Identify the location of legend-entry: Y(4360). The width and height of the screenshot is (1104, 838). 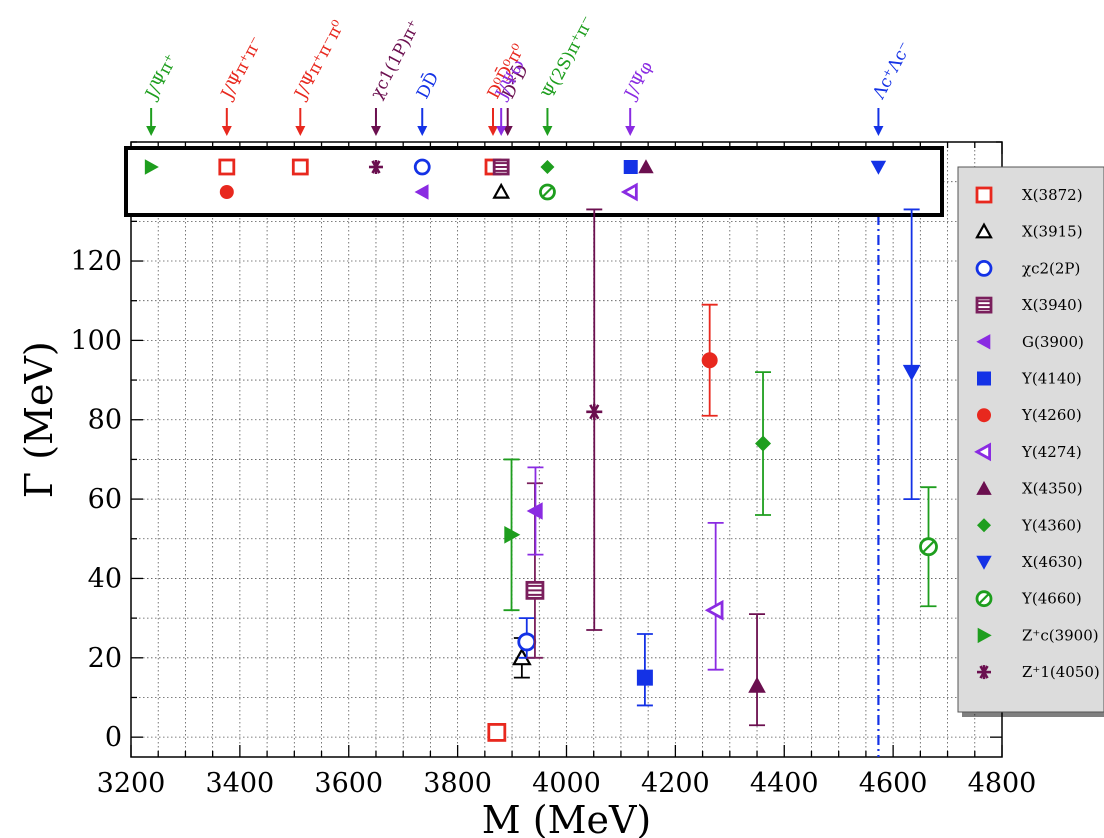
(1029, 525).